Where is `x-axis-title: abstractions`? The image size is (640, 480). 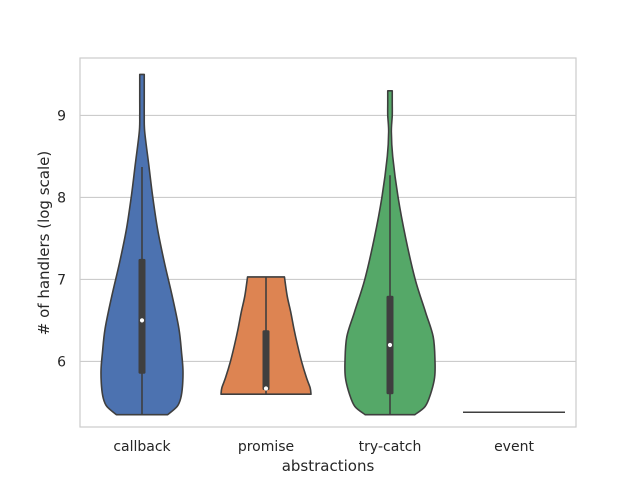
x-axis-title: abstractions is located at coordinates (328, 466).